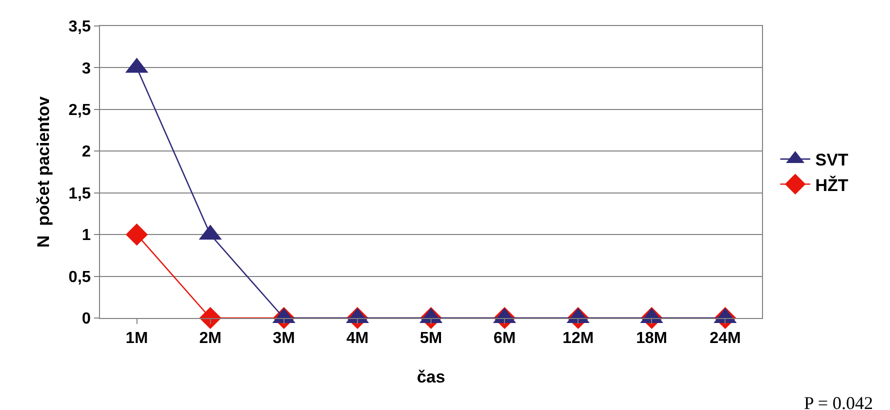  I want to click on x-tick-label: 3M, so click(284, 339).